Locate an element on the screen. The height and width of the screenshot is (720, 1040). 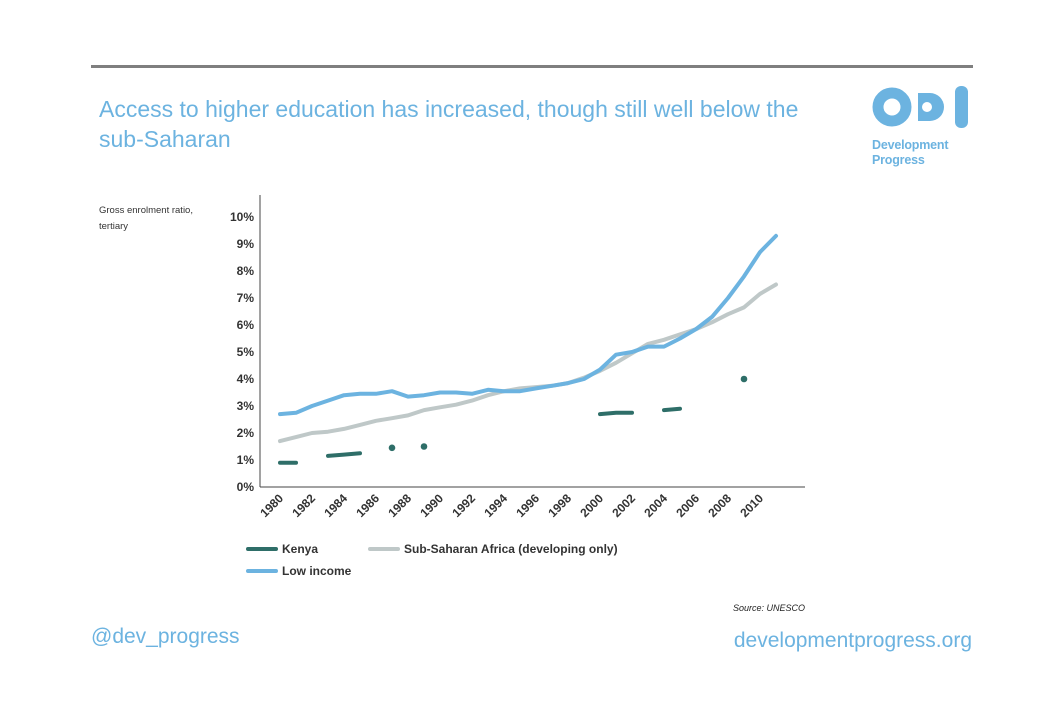
x-tick-label: 1988 is located at coordinates (399, 505).